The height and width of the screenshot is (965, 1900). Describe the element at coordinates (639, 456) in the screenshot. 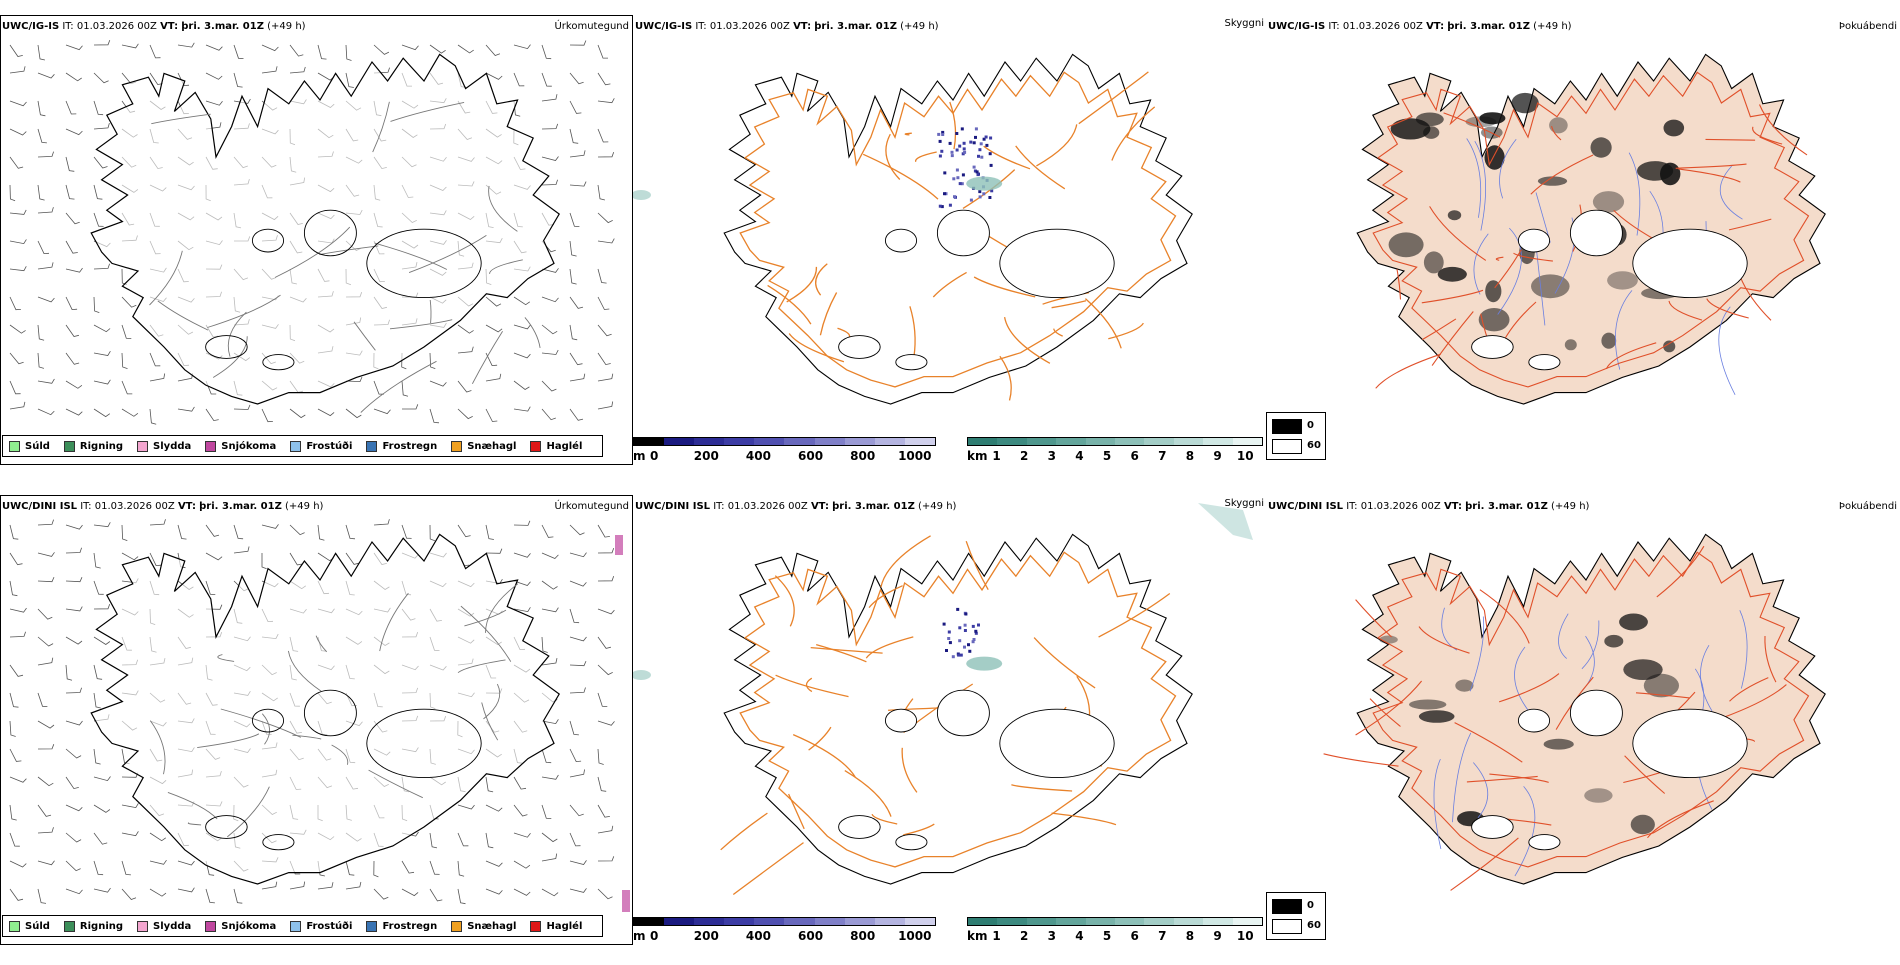

I see `colorbar-unit: m` at that location.